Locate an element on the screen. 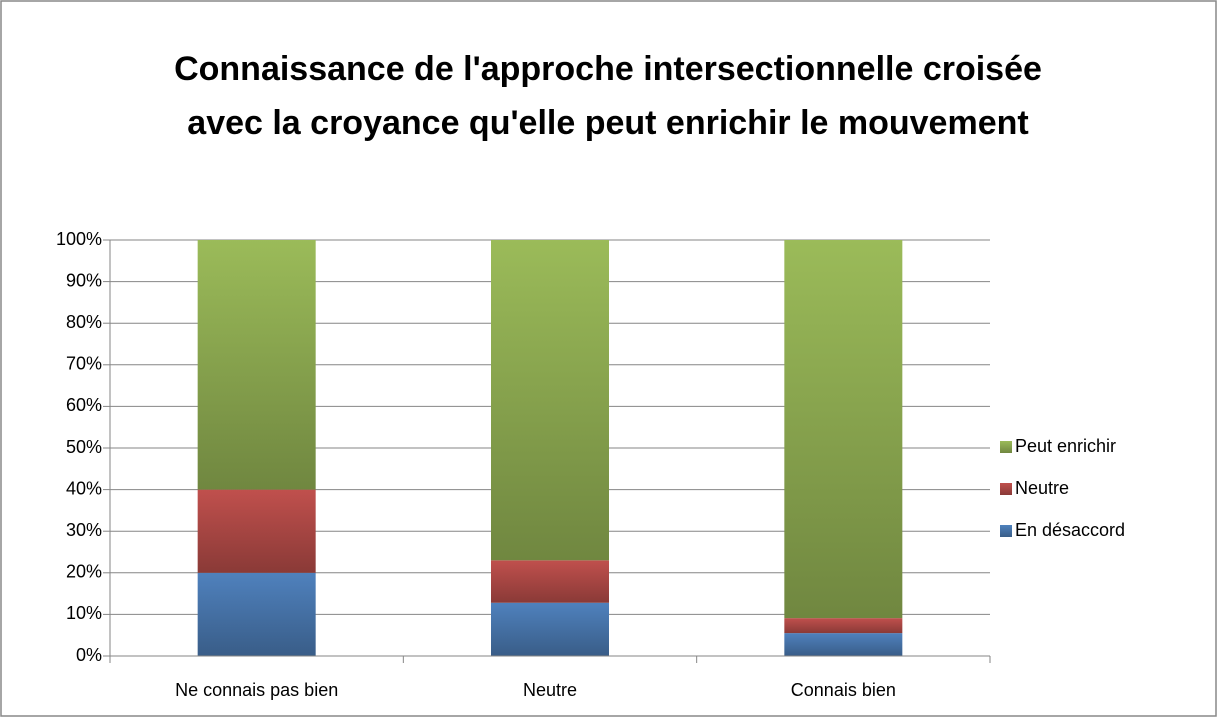 This screenshot has width=1217, height=717. y-tick-label: 60% is located at coordinates (84, 405).